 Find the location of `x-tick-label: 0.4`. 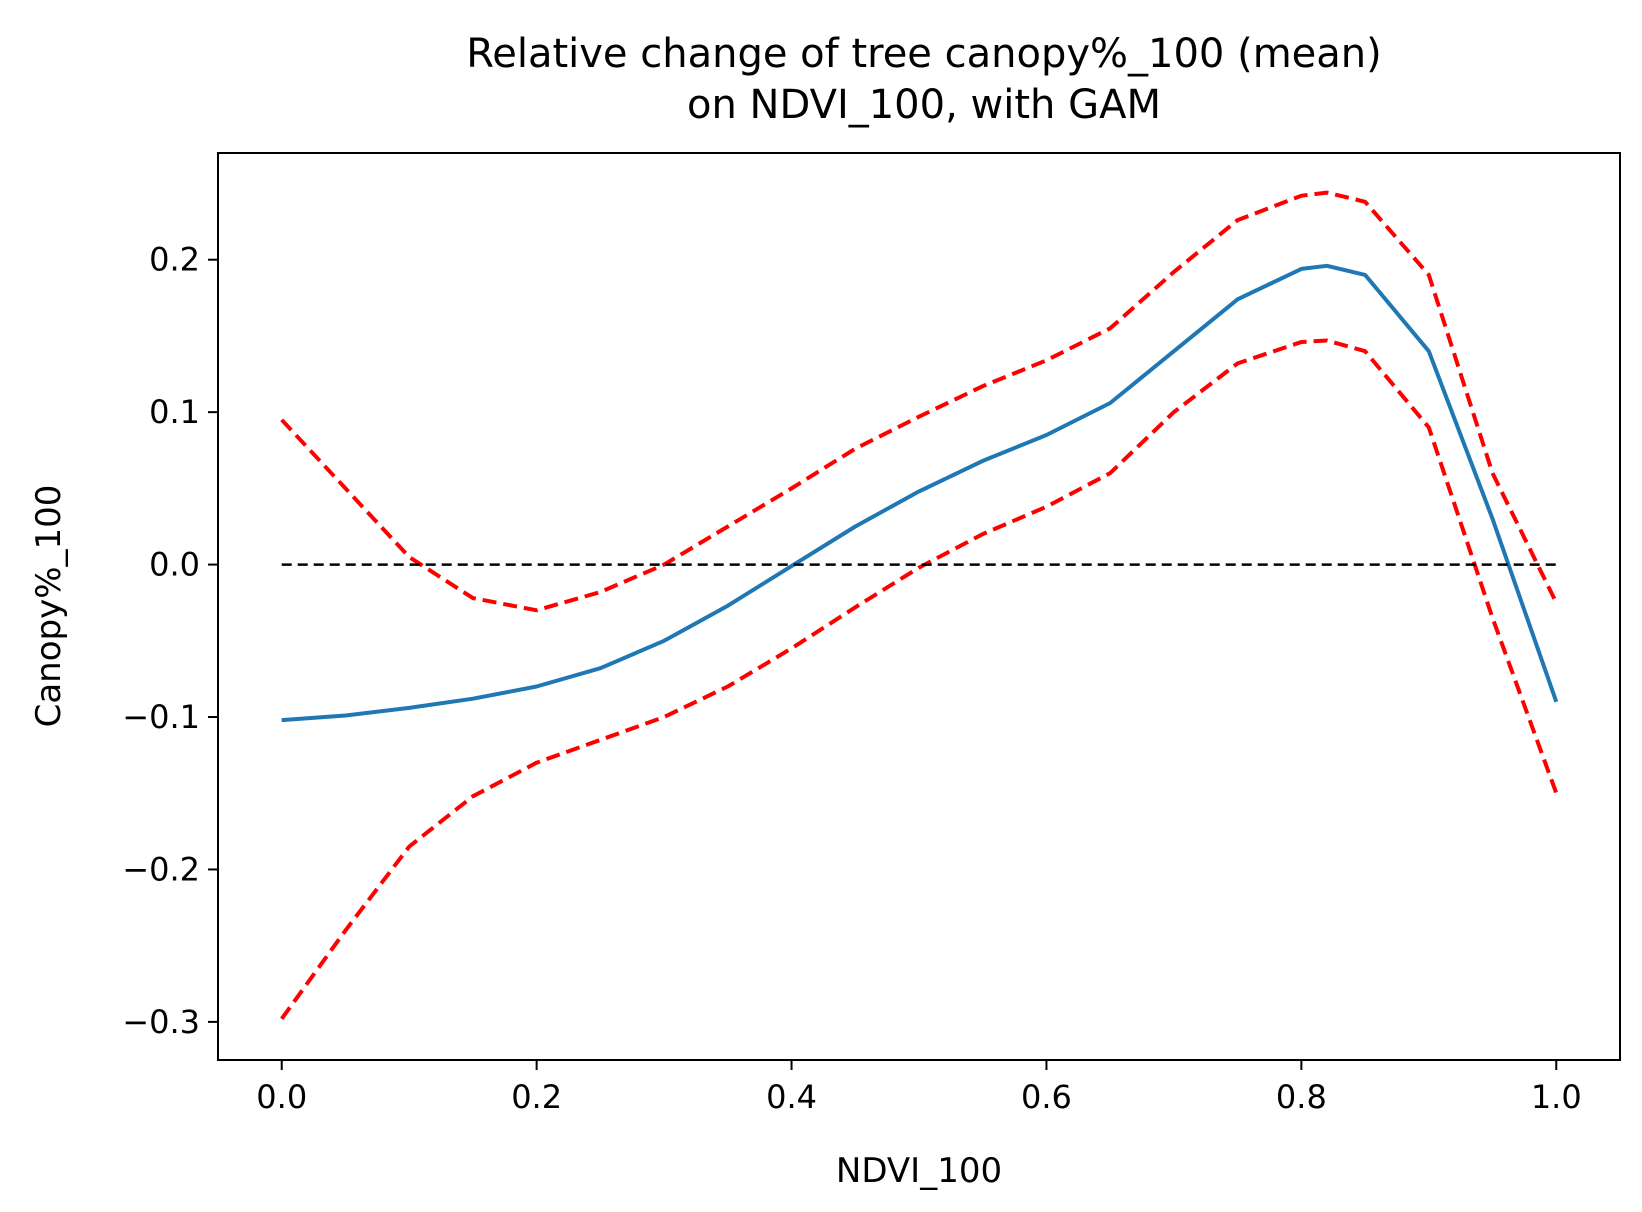

x-tick-label: 0.4 is located at coordinates (791, 1097).